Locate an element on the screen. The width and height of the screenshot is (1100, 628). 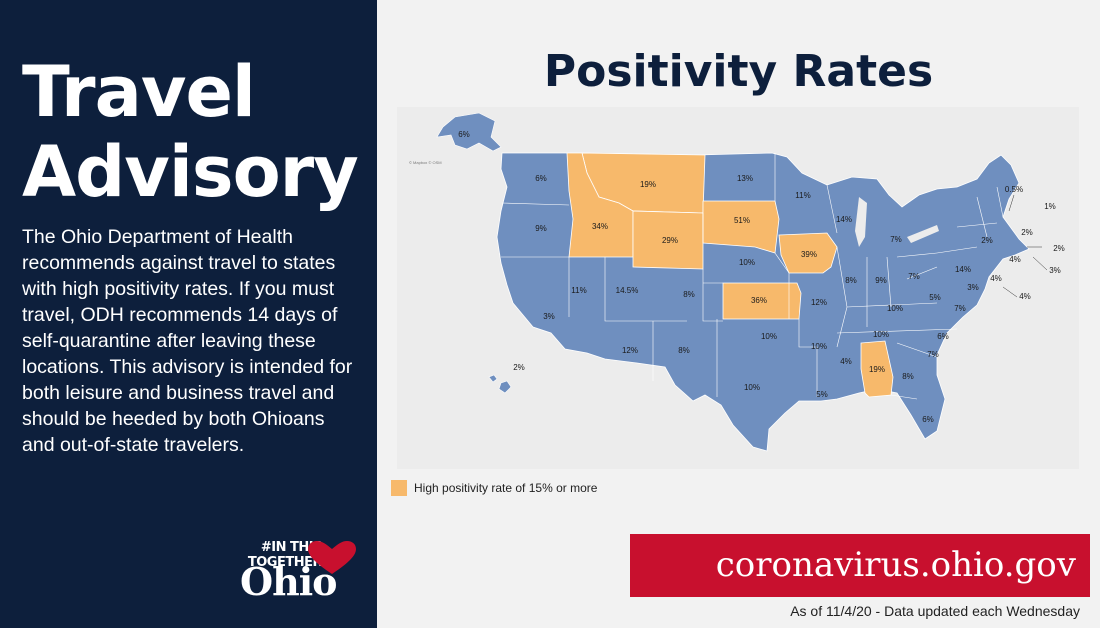
rate-MI: 7% is located at coordinates (896, 239).